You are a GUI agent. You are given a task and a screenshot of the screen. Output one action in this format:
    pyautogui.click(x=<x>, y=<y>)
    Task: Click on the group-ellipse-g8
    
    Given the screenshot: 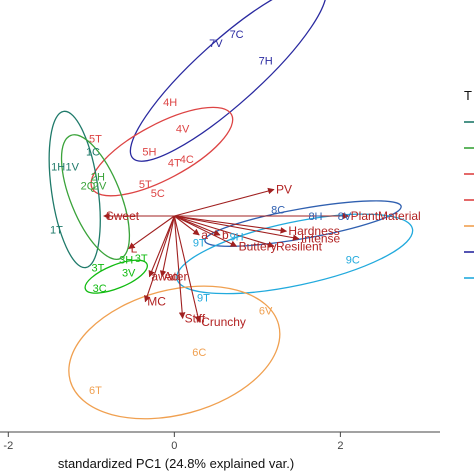 What is the action you would take?
    pyautogui.click(x=295, y=254)
    